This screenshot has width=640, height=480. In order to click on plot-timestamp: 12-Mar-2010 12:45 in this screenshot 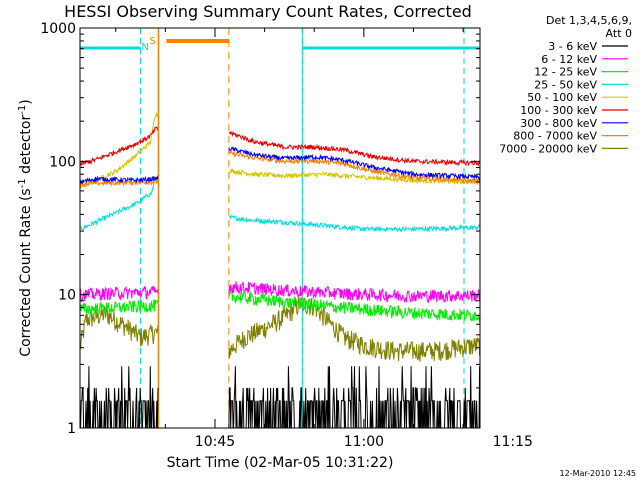, I will do `click(598, 473)`.